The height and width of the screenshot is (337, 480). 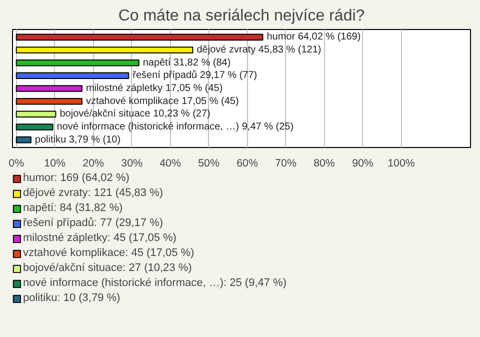 What do you see at coordinates (93, 164) in the screenshot?
I see `x-tick-label: 20%` at bounding box center [93, 164].